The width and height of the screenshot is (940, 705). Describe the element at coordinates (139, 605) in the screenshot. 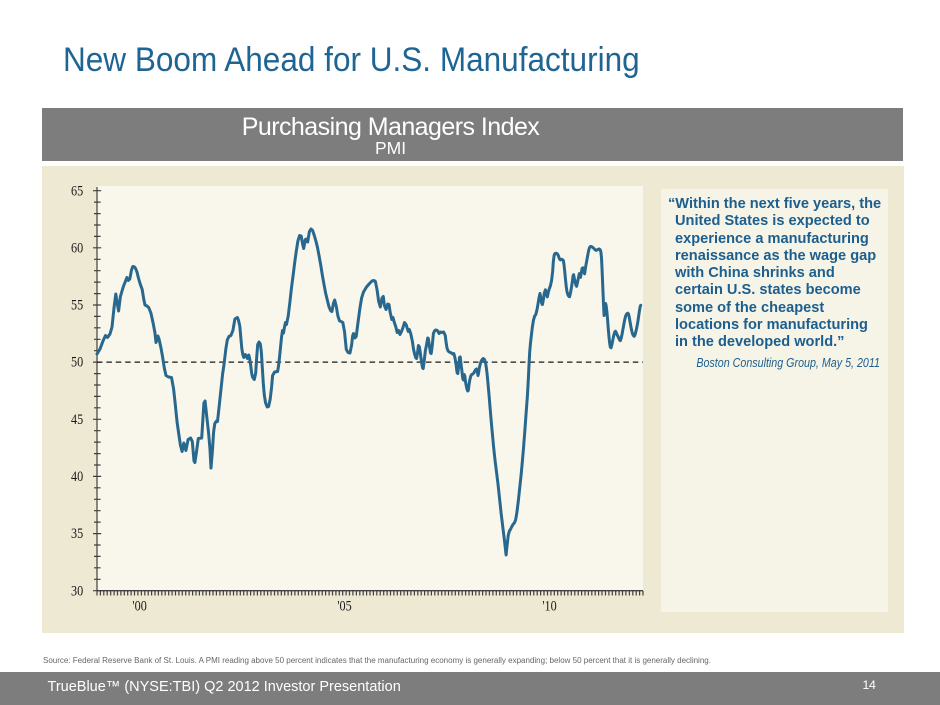

I see `svg-text: '00` at that location.